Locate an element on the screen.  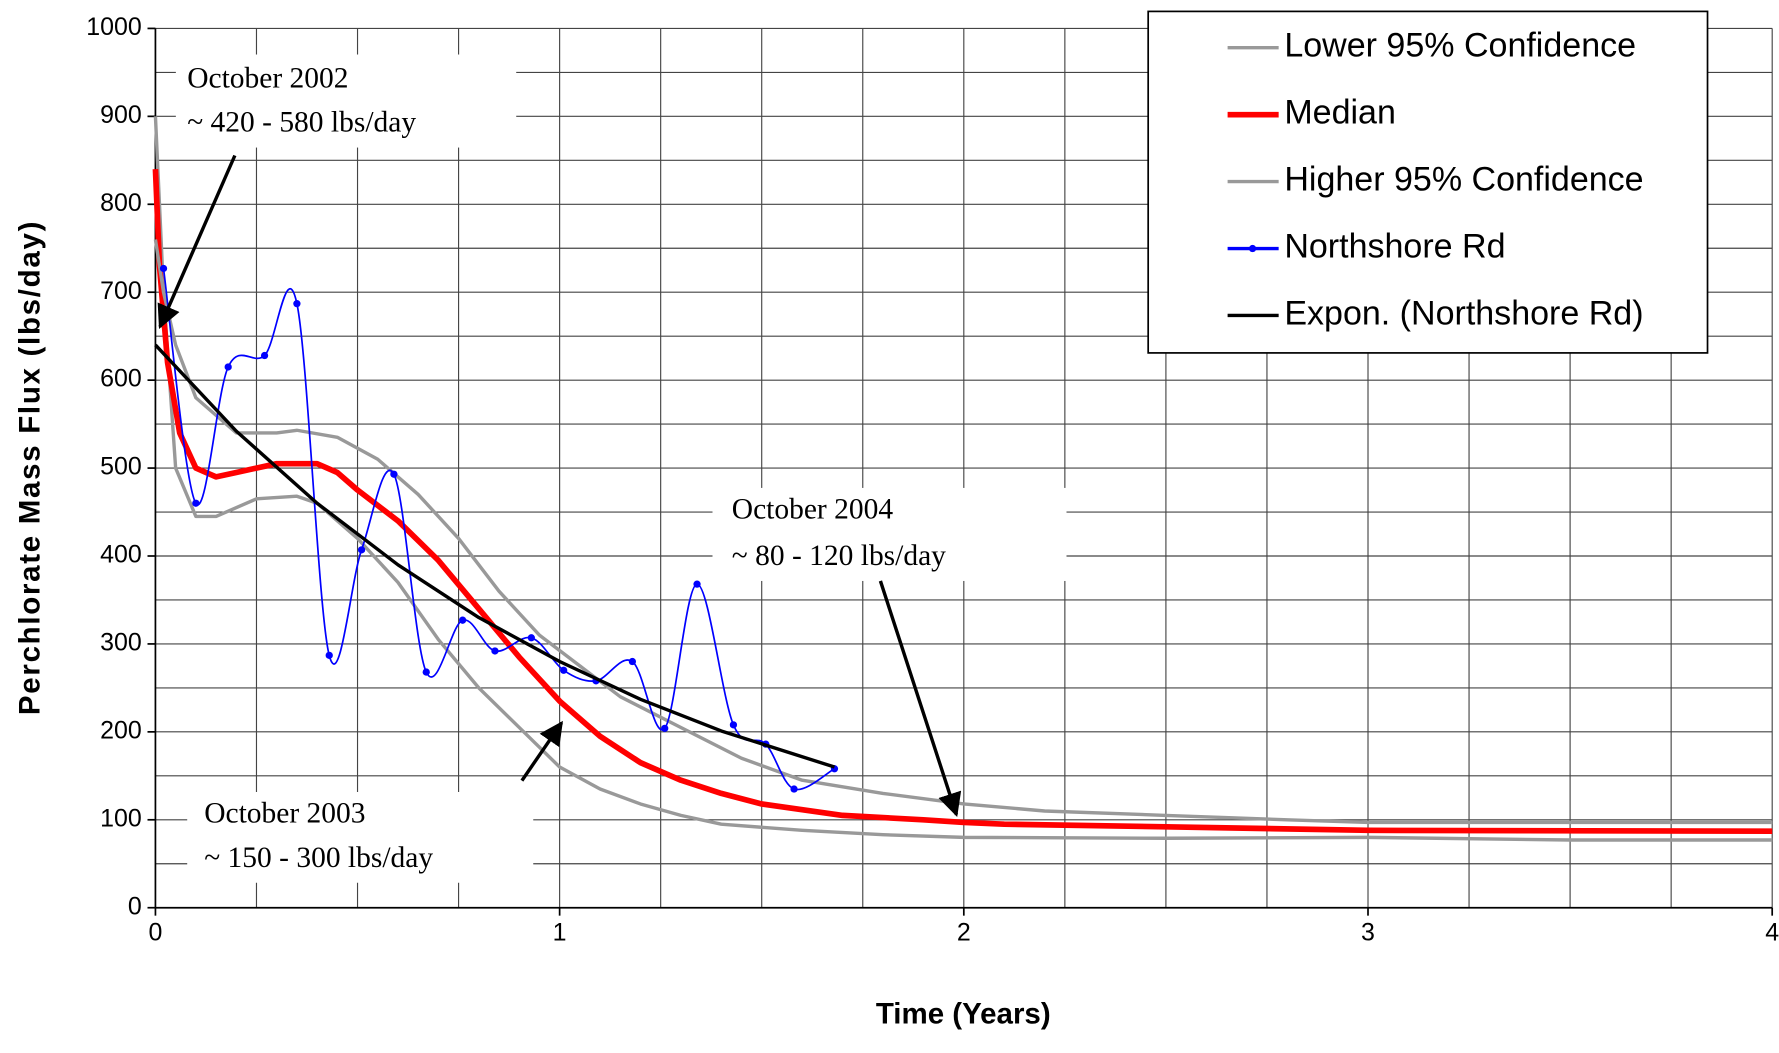
x-tick-label: 3 is located at coordinates (1368, 932).